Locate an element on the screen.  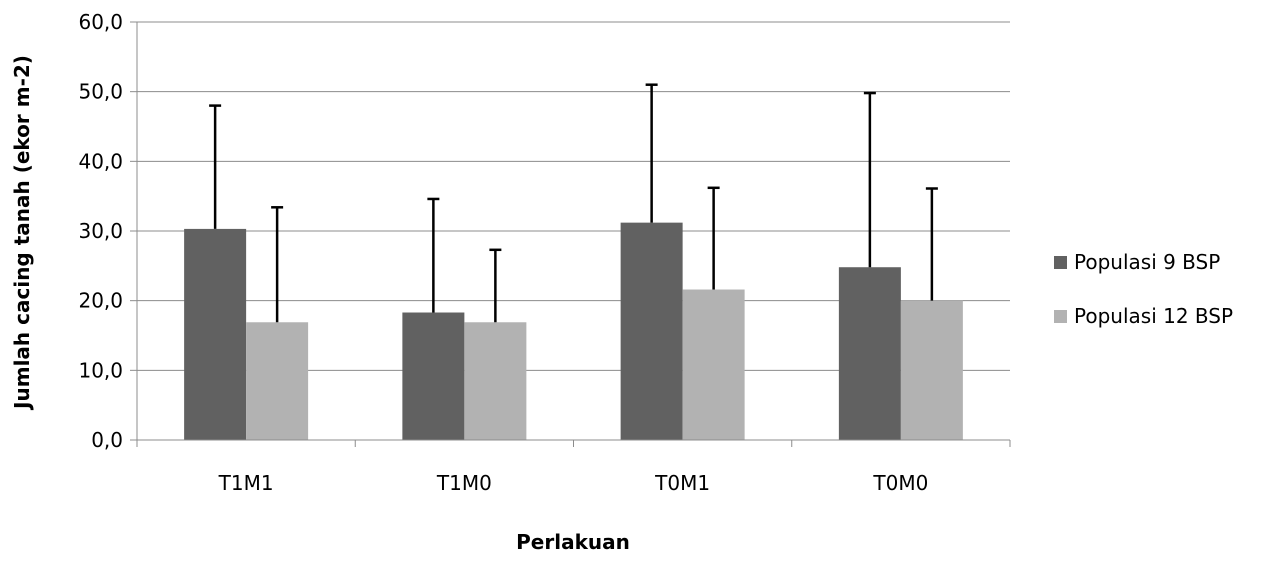
legend: Populasi 9 BSP Populasi 12 BSP is located at coordinates (1143, 289).